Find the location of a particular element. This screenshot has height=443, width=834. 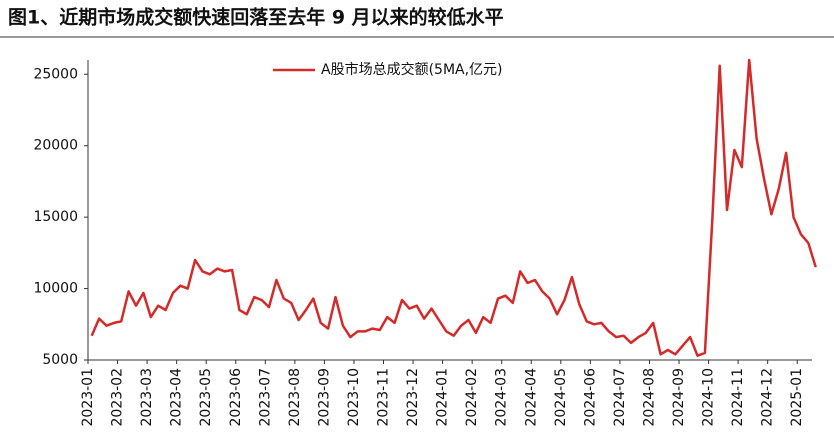

x-tick-label: 2023-08 is located at coordinates (295, 397).